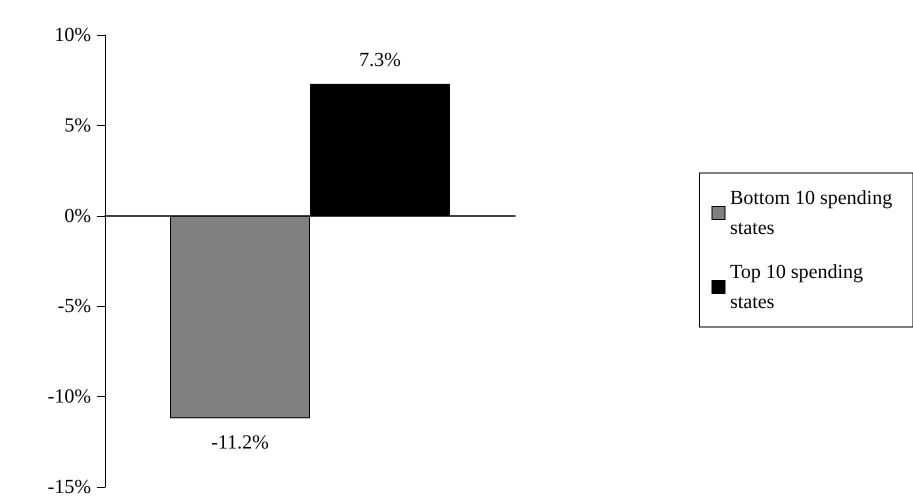 The width and height of the screenshot is (913, 500). Describe the element at coordinates (77, 215) in the screenshot. I see `y-tick-label: 0%` at that location.